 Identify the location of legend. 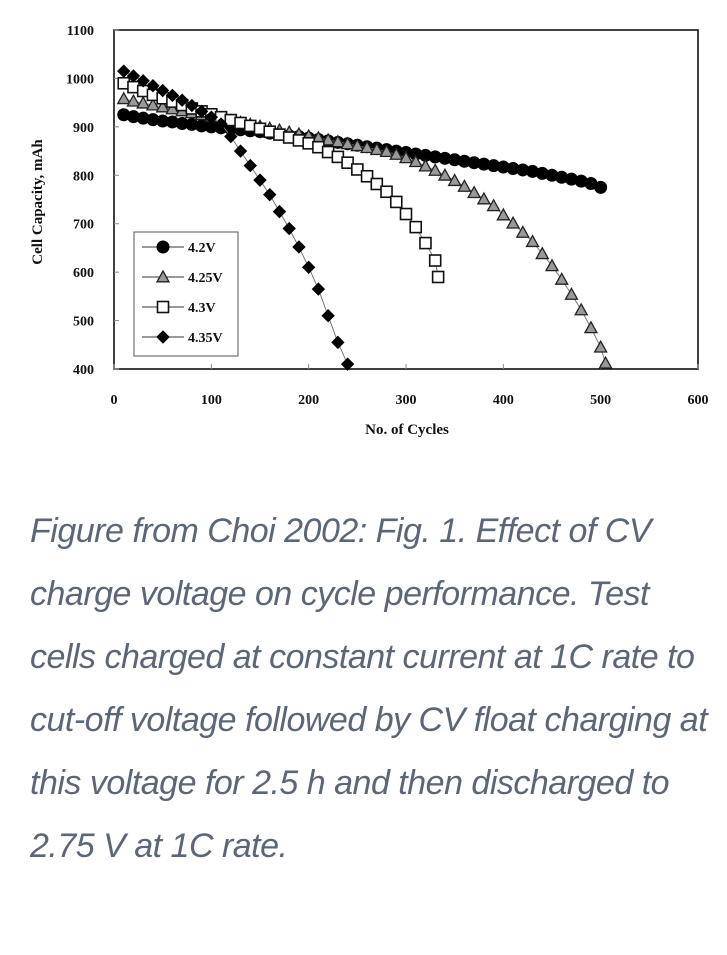
(186, 294).